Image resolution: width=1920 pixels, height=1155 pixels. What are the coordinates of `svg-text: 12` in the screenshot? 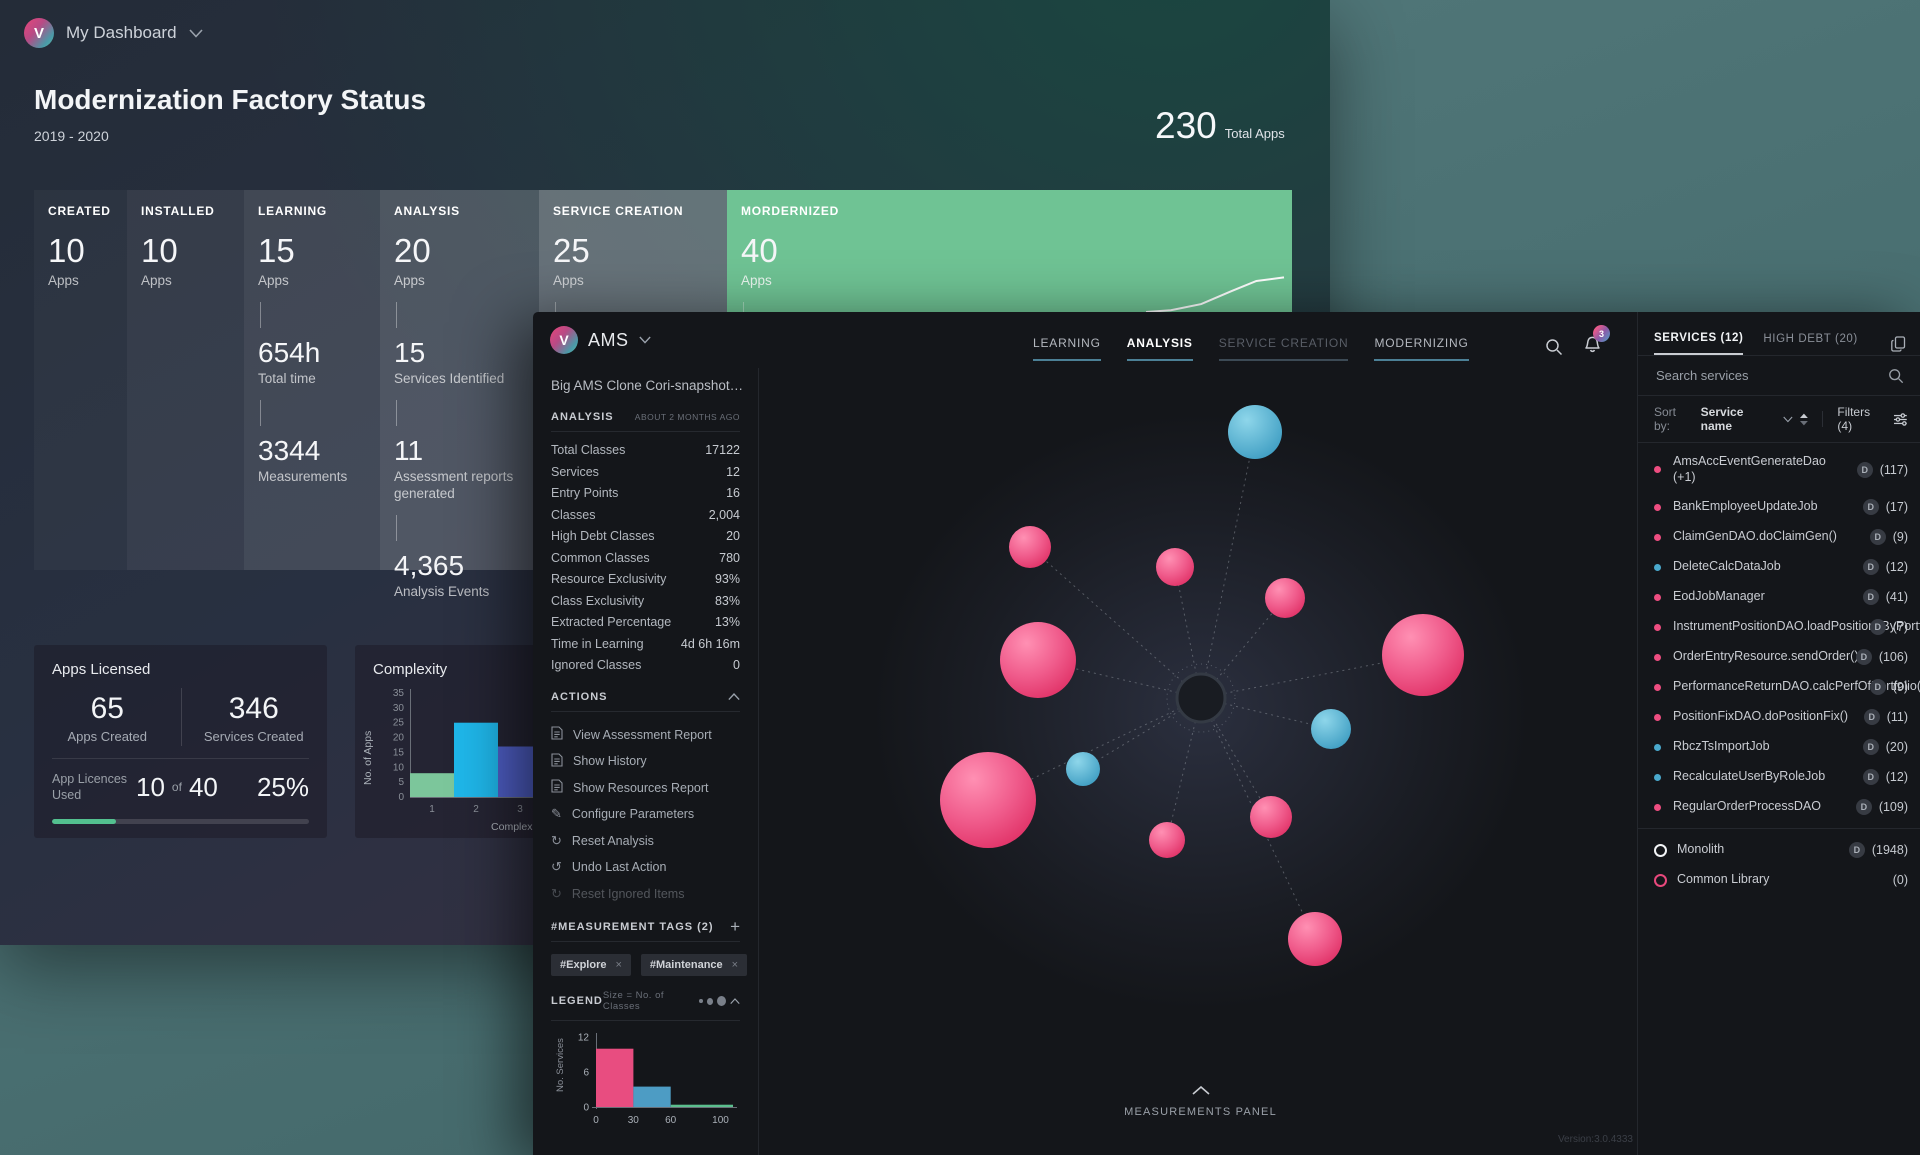 It's located at (584, 1038).